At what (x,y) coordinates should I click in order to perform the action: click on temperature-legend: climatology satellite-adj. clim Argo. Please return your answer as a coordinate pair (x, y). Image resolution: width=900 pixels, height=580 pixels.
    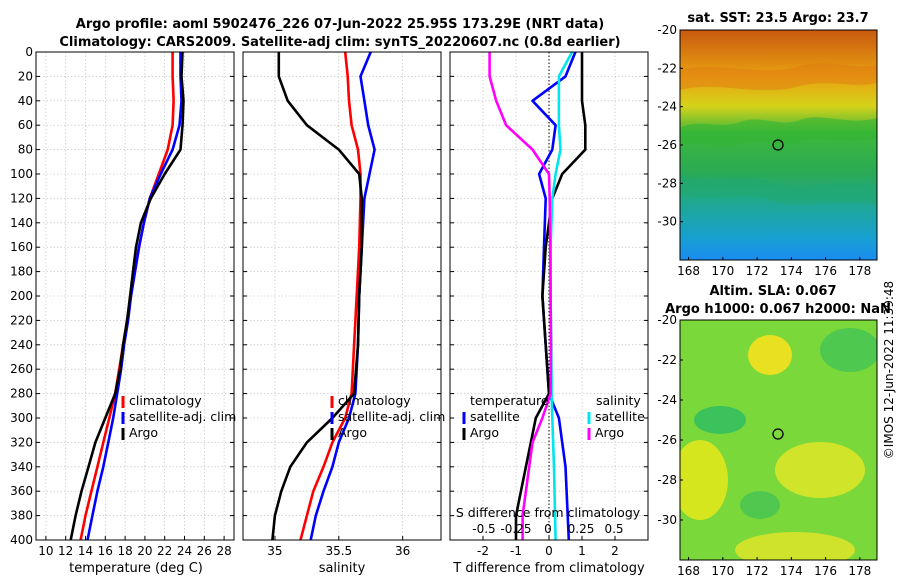
    Looking at the image, I should click on (178, 416).